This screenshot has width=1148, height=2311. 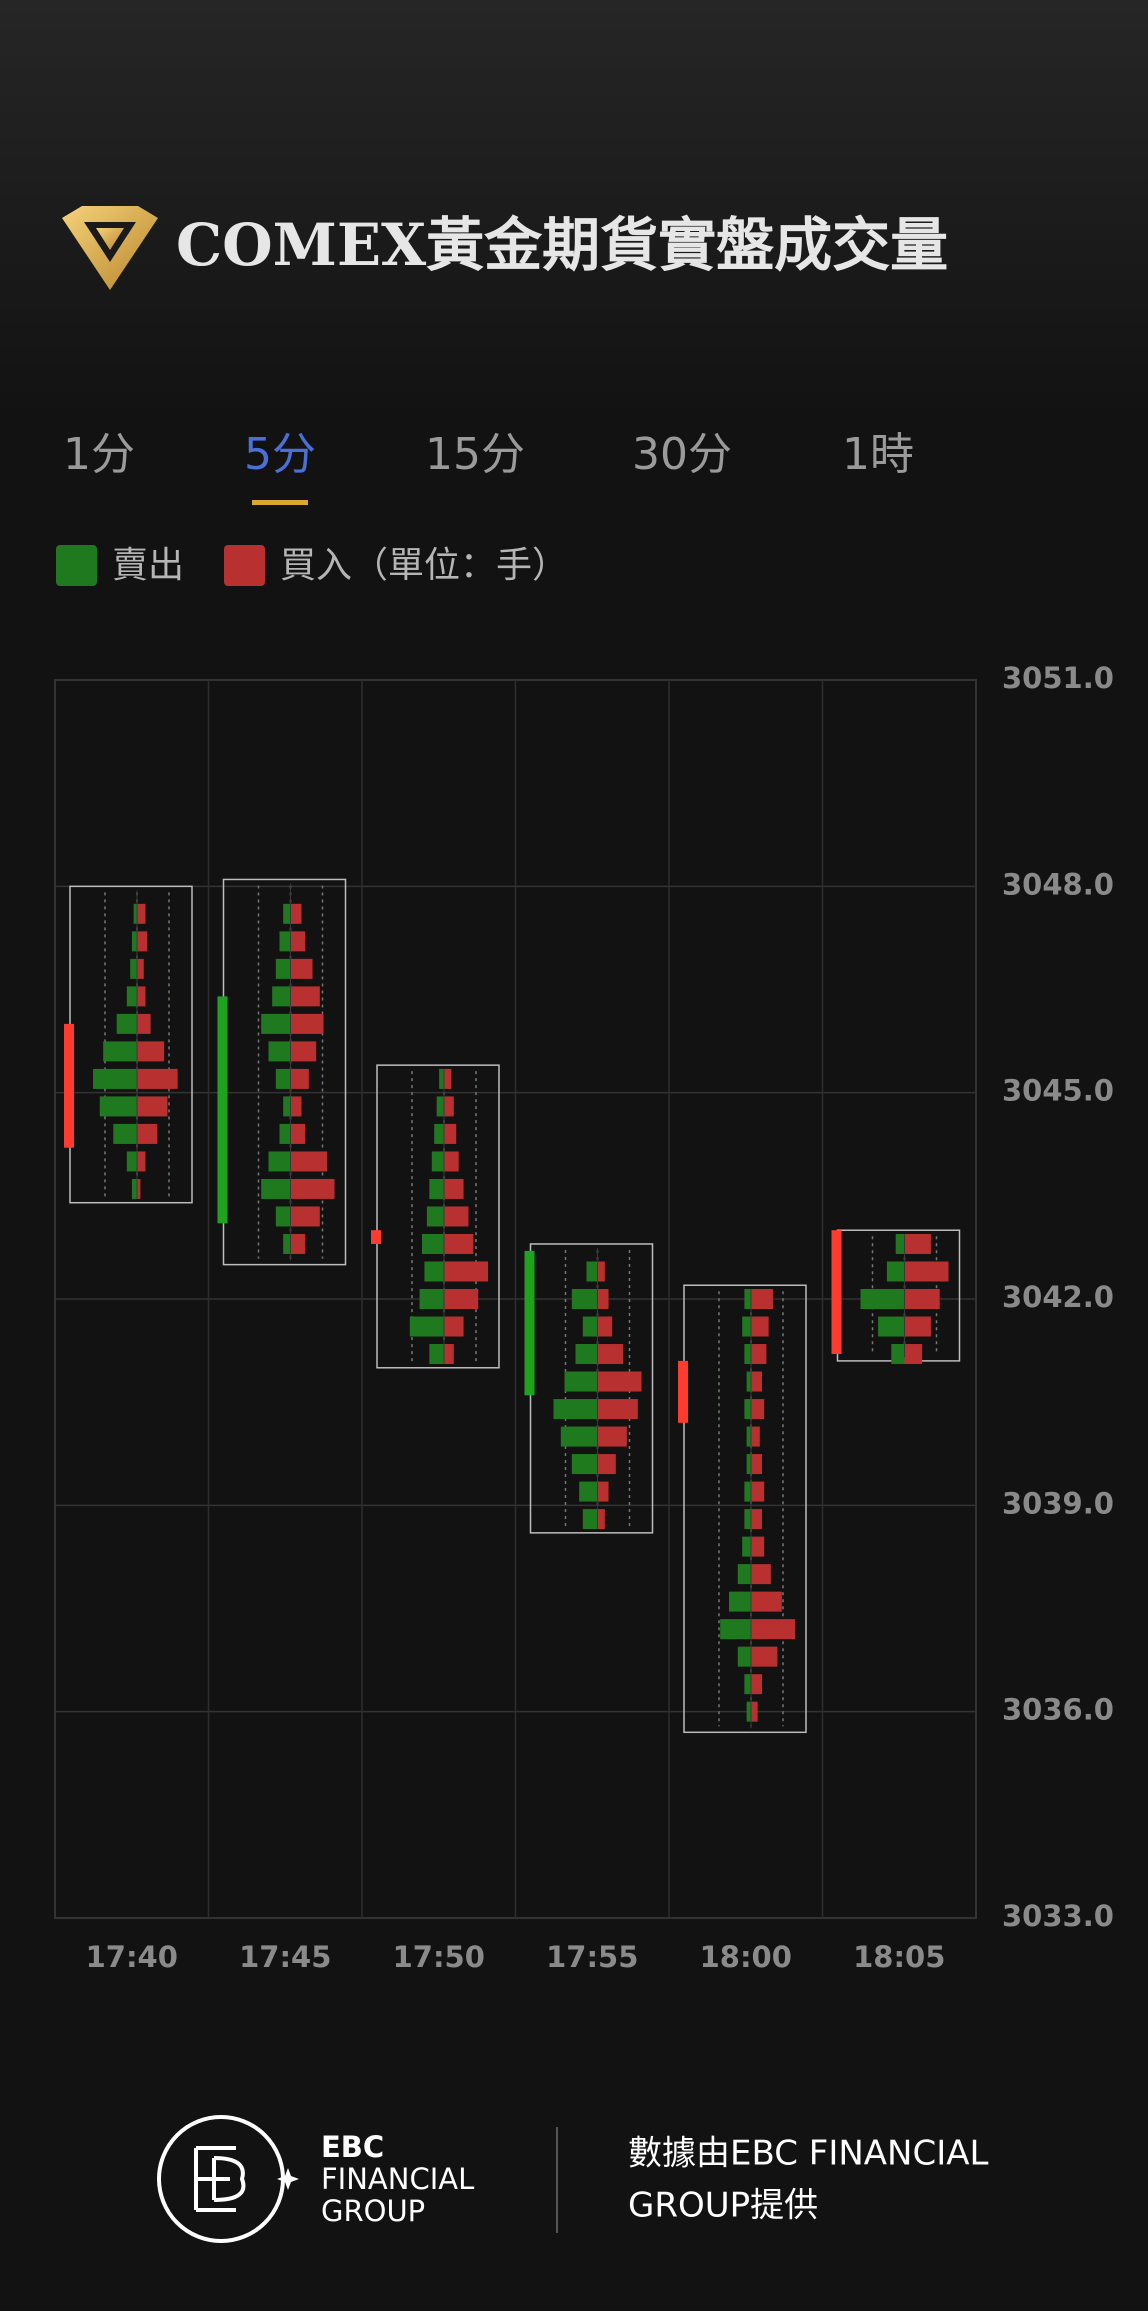 What do you see at coordinates (1058, 1091) in the screenshot?
I see `y-tick-label: 3045.0` at bounding box center [1058, 1091].